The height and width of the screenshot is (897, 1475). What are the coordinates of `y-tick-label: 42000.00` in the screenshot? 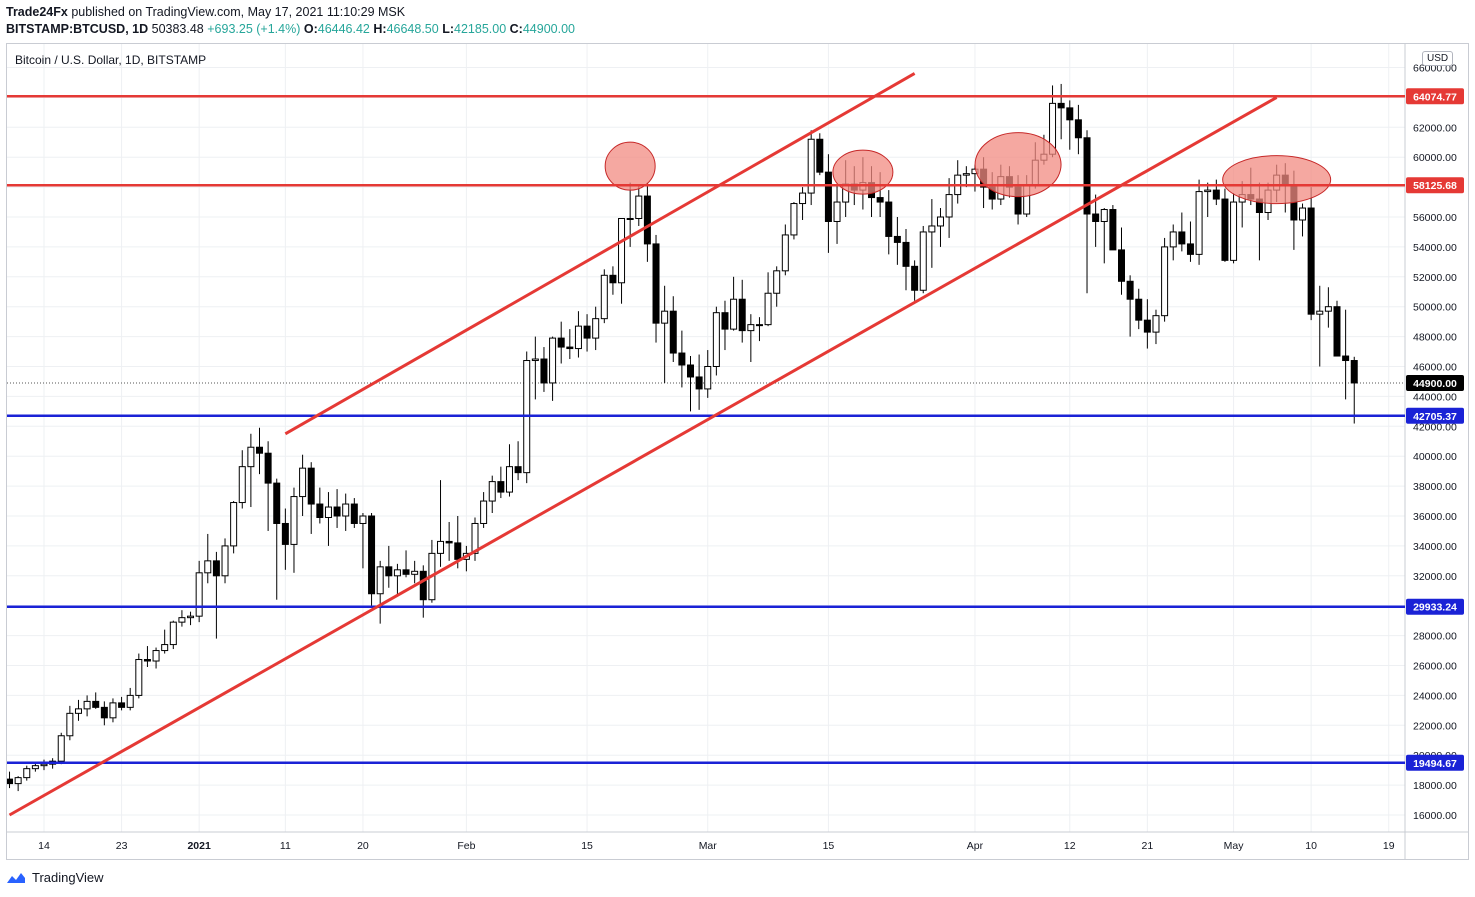 It's located at (1435, 427).